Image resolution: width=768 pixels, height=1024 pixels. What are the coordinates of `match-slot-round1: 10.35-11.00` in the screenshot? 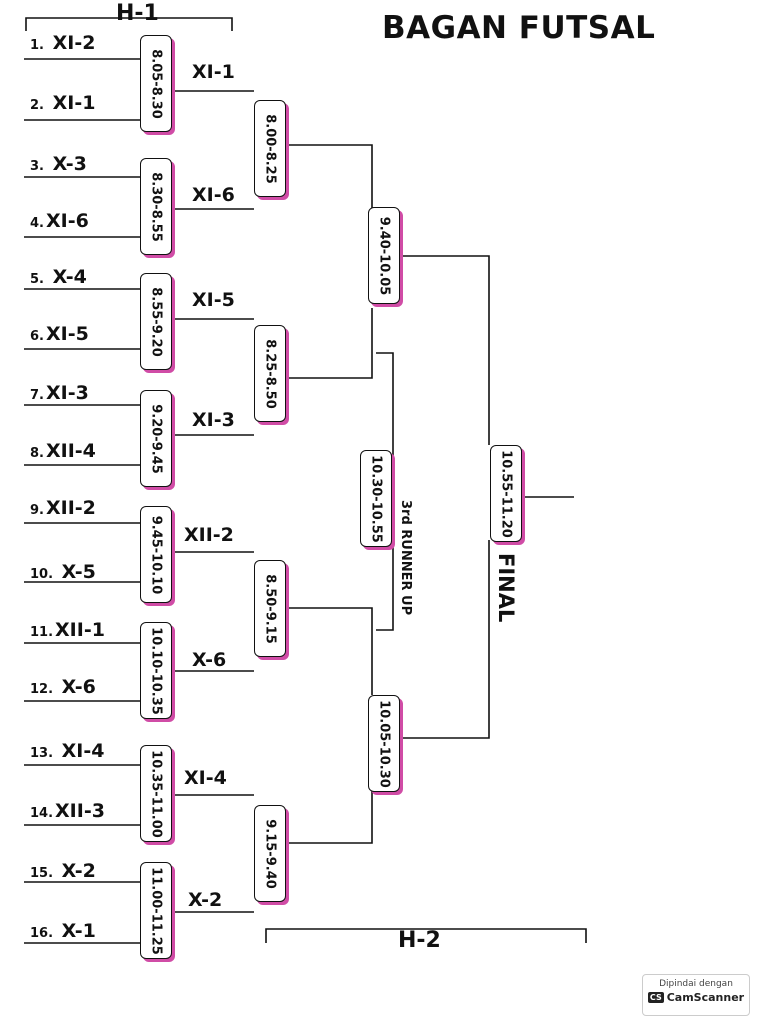 It's located at (156, 793).